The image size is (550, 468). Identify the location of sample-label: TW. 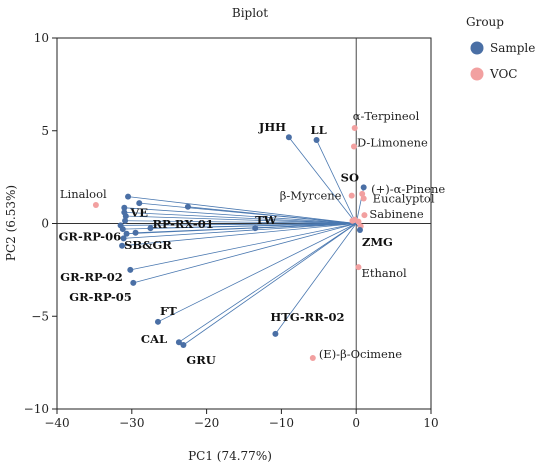
(266, 220).